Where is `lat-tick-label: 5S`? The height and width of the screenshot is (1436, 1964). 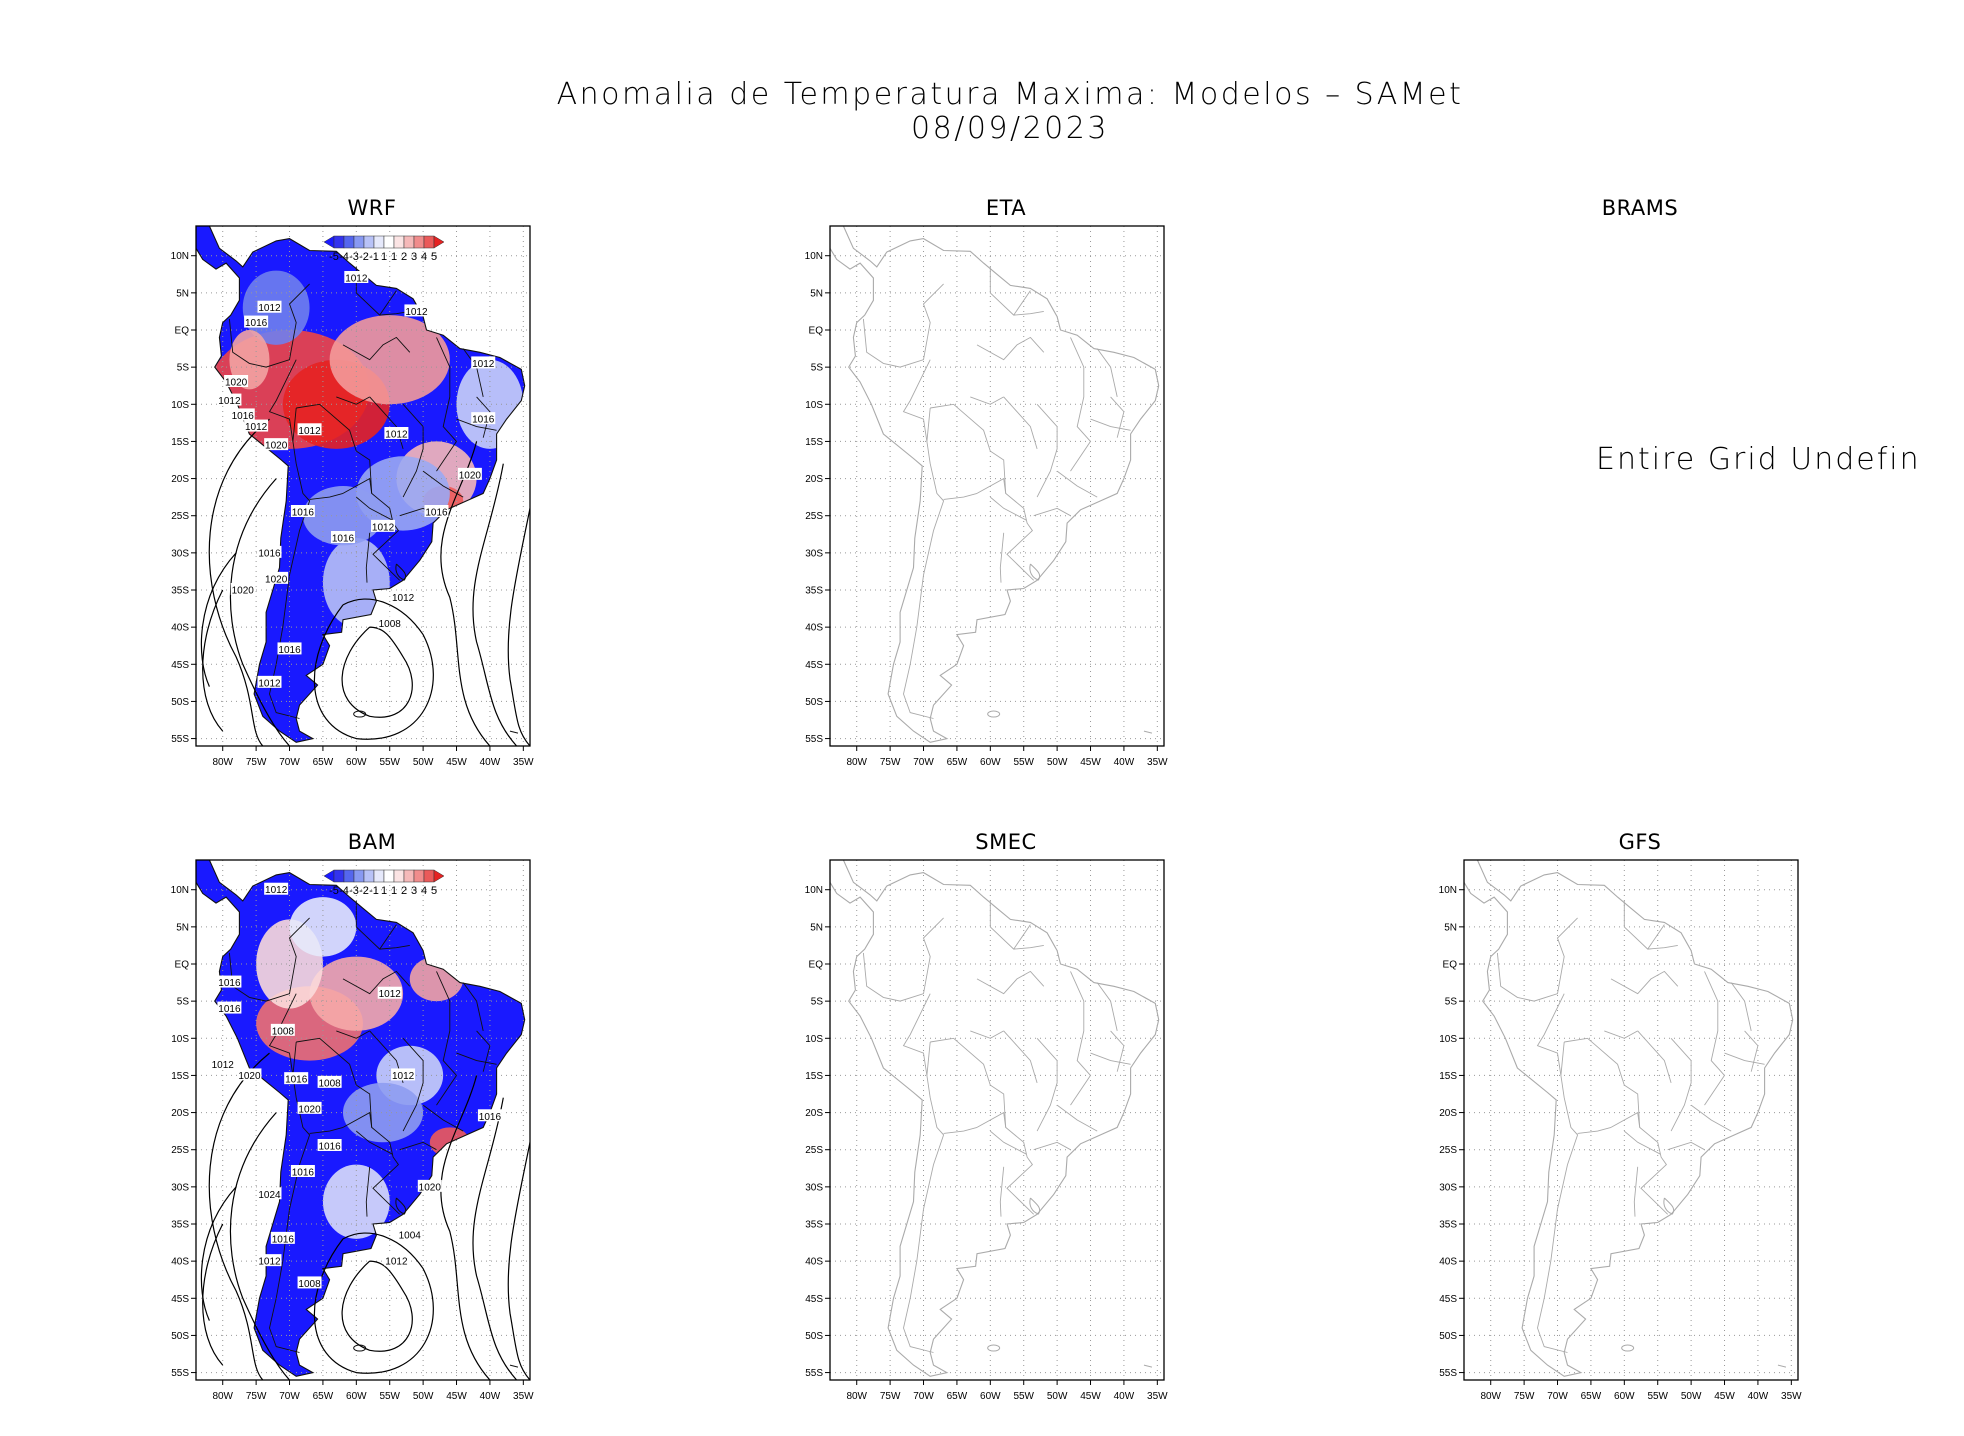 lat-tick-label: 5S is located at coordinates (183, 368).